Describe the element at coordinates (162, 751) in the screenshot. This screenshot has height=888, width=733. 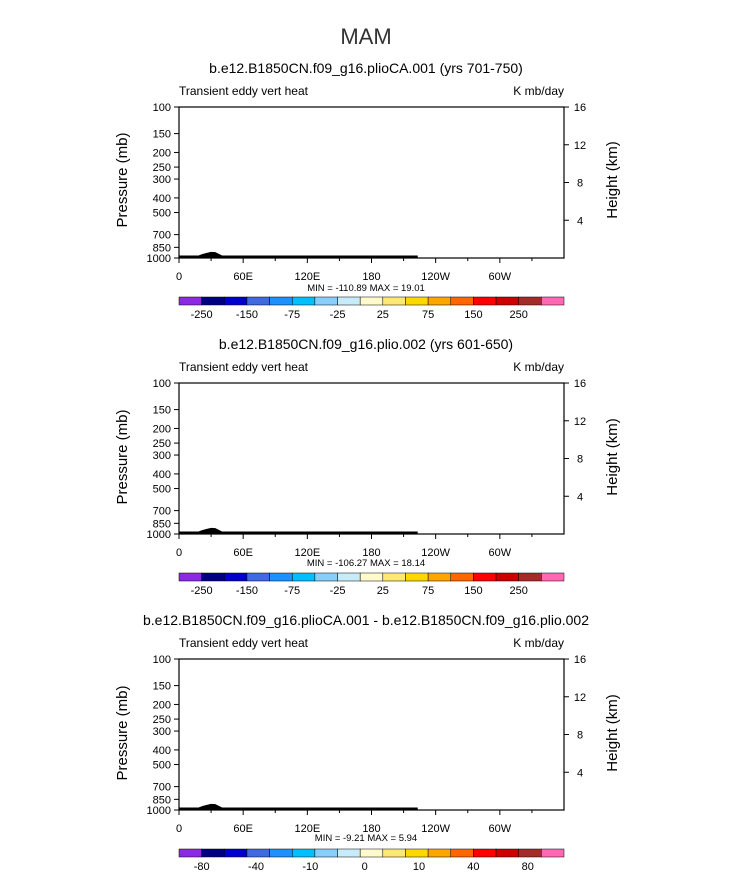
I see `panel-3-pressure-tick-label-5: 400` at that location.